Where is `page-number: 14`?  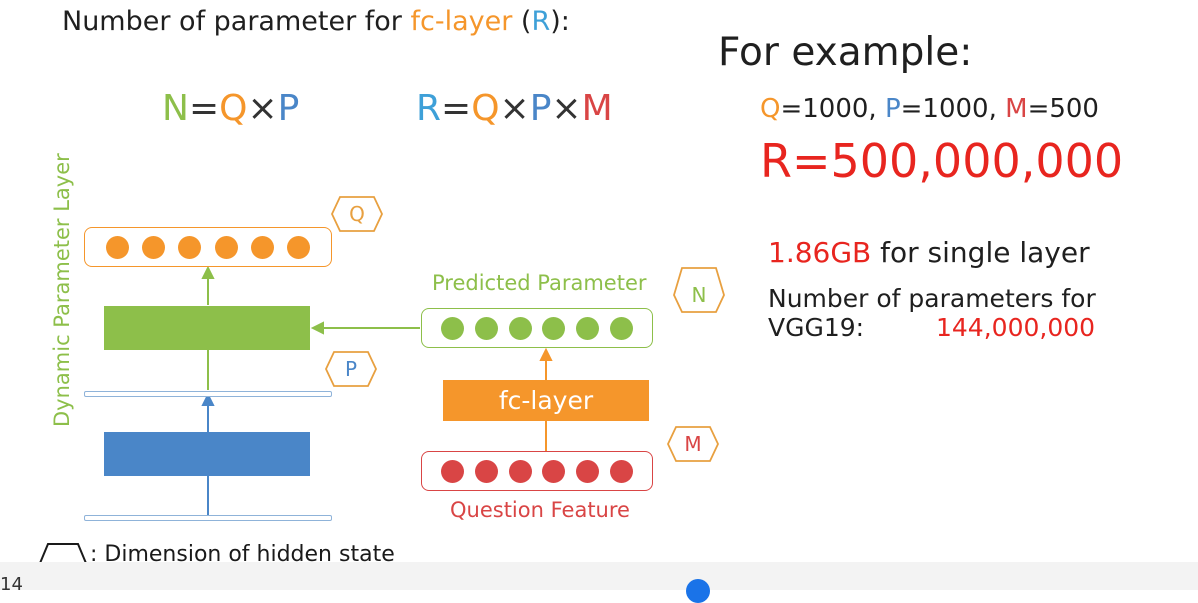
page-number: 14 is located at coordinates (11, 584).